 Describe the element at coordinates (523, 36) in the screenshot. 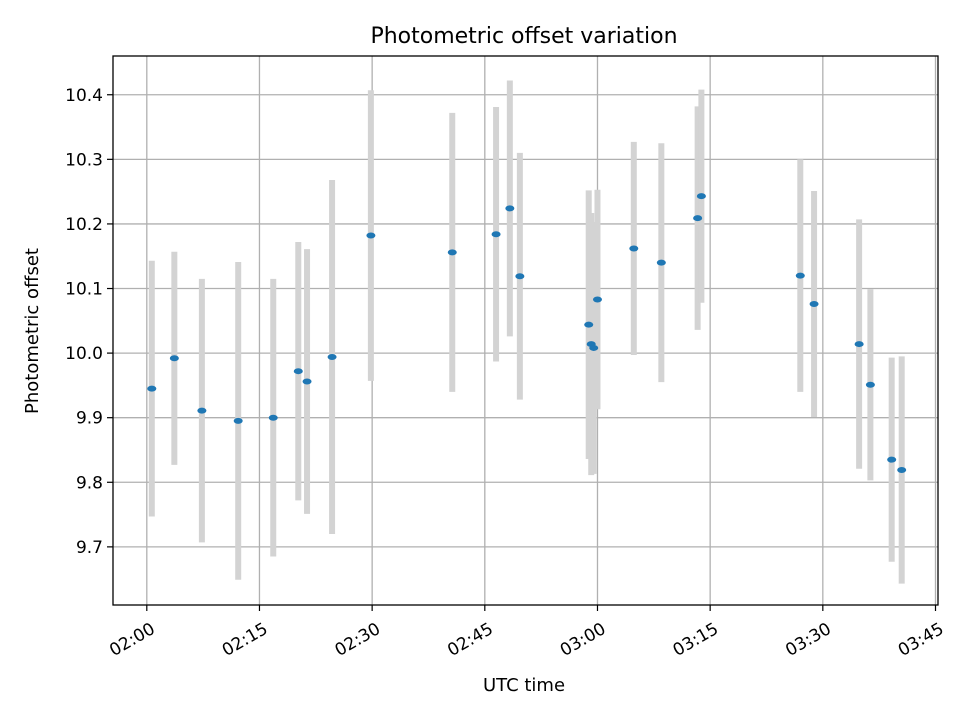

I see `chart-title: Photometric offset variation` at that location.